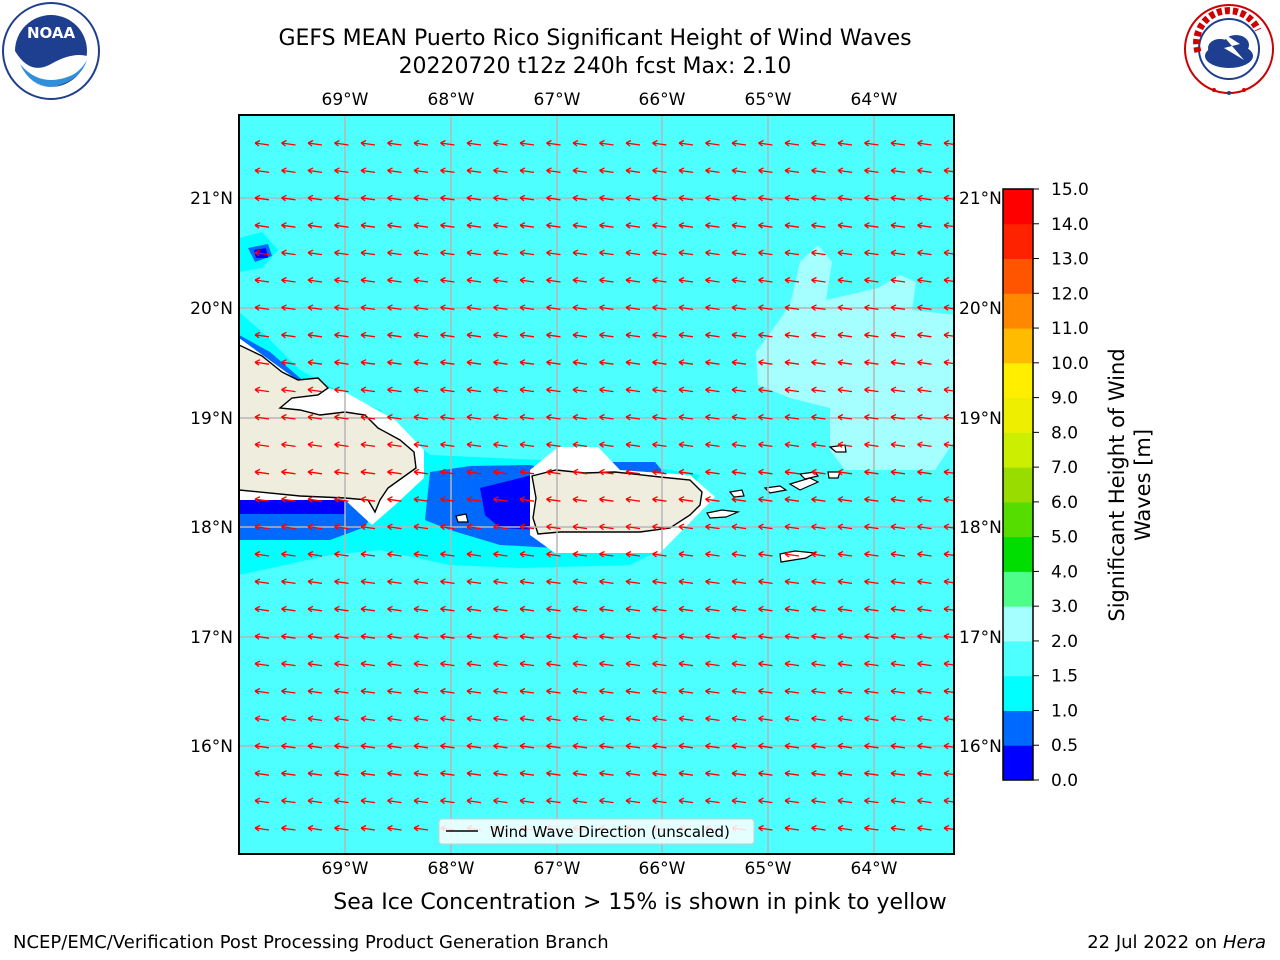 The image size is (1280, 960). Describe the element at coordinates (1018, 450) in the screenshot. I see `colorbar-swatch` at that location.